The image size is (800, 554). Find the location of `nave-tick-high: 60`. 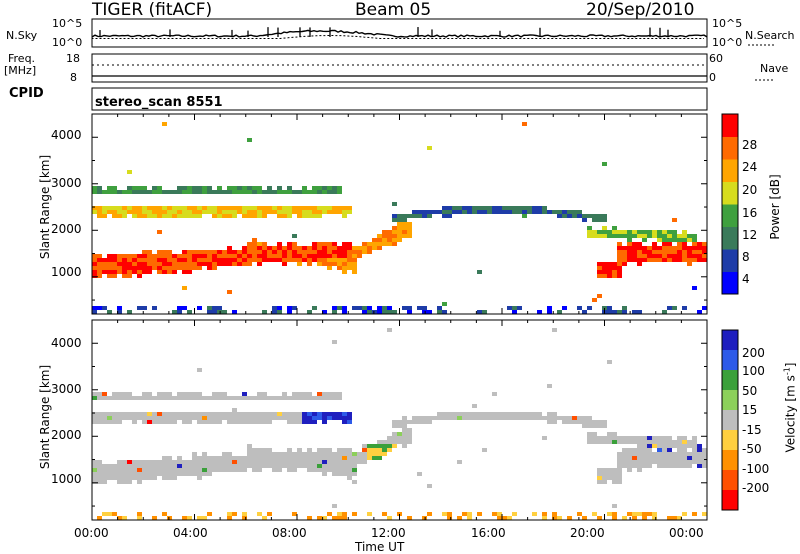

nave-tick-high: 60 is located at coordinates (716, 58).